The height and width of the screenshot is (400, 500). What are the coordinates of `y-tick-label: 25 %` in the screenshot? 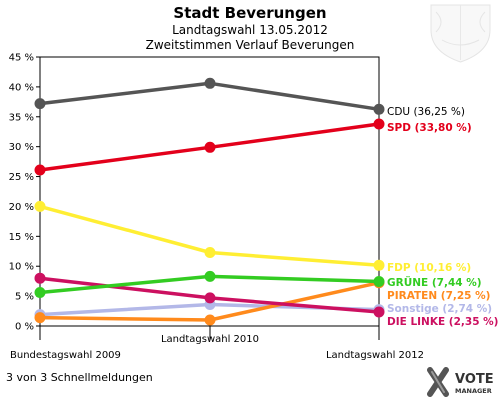 It's located at (21, 177).